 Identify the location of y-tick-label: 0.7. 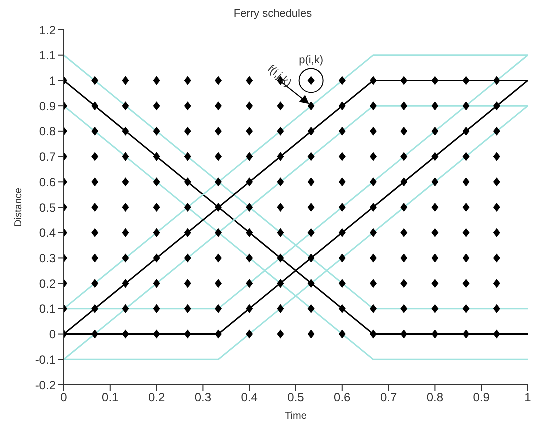
(47, 157).